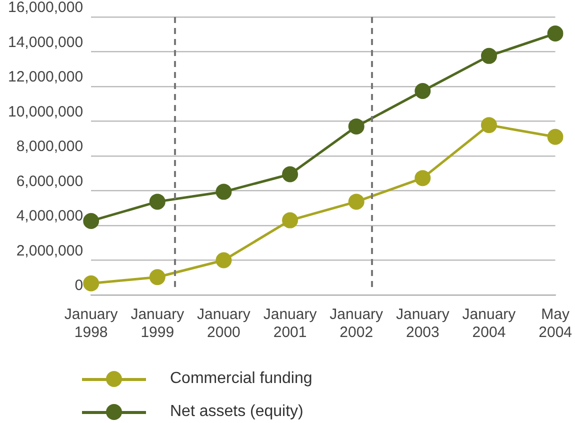 This screenshot has width=575, height=423. Describe the element at coordinates (91, 324) in the screenshot. I see `x-tick-label: January 1998` at that location.